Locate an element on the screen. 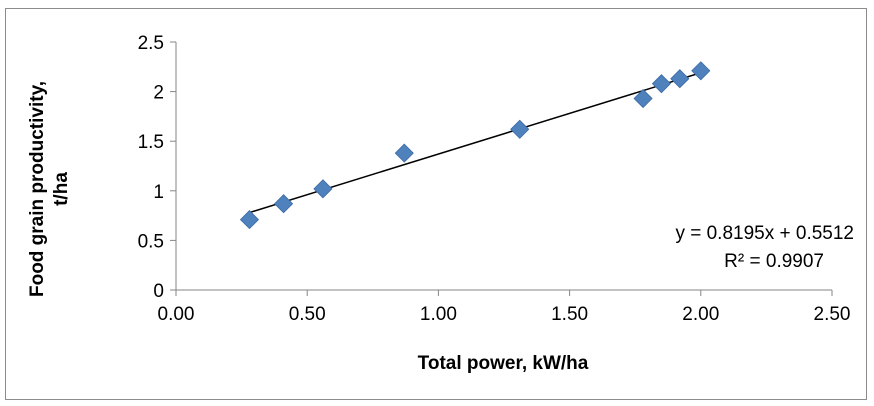  x-tick-label: 1.00 is located at coordinates (438, 314).